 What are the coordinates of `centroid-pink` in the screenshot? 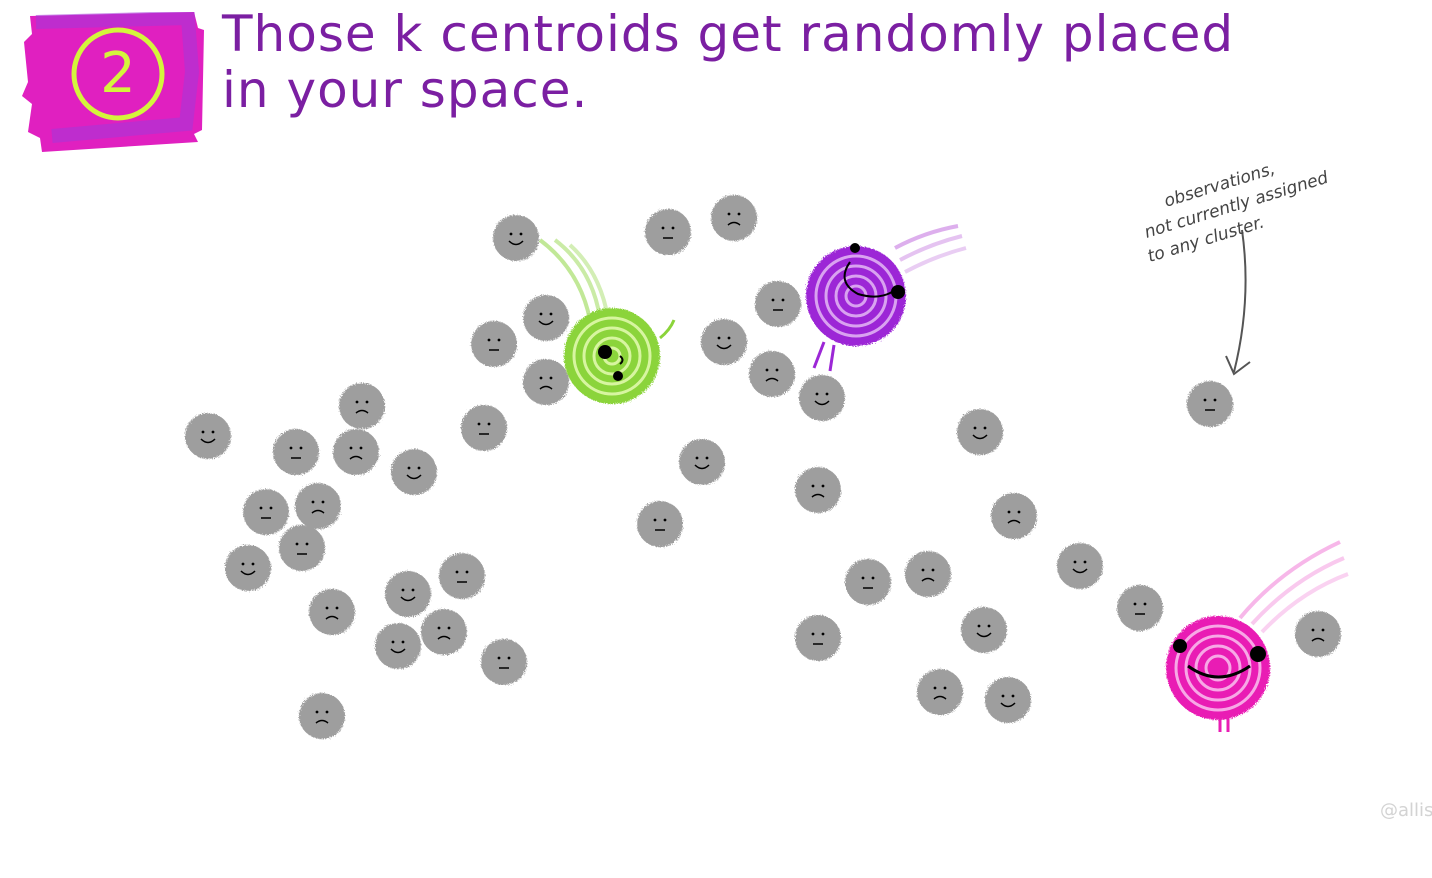 It's located at (1257, 636).